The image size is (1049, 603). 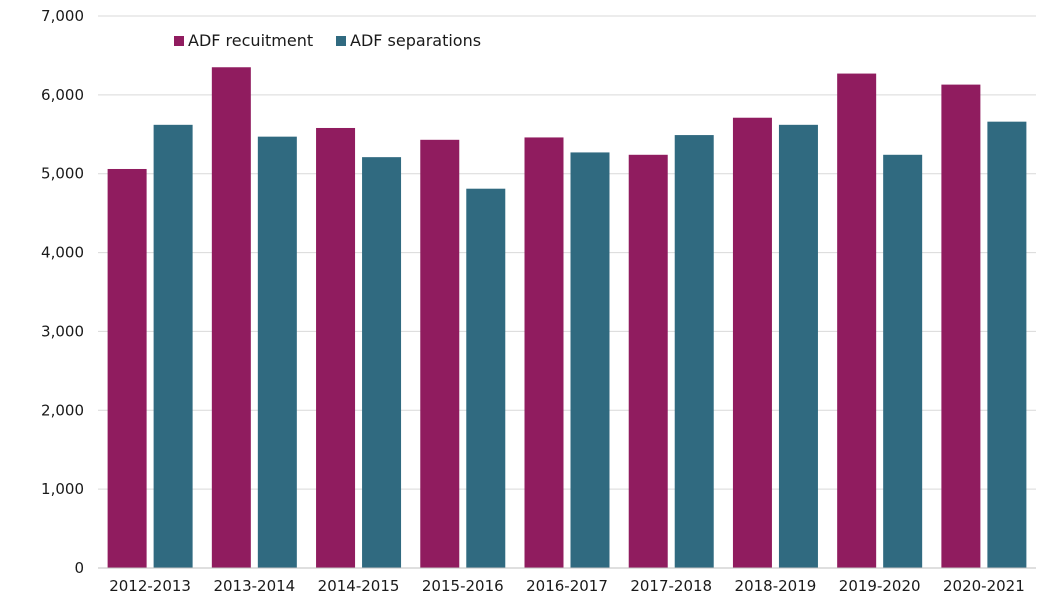 What do you see at coordinates (415, 40) in the screenshot?
I see `legend-label: ADF separations` at bounding box center [415, 40].